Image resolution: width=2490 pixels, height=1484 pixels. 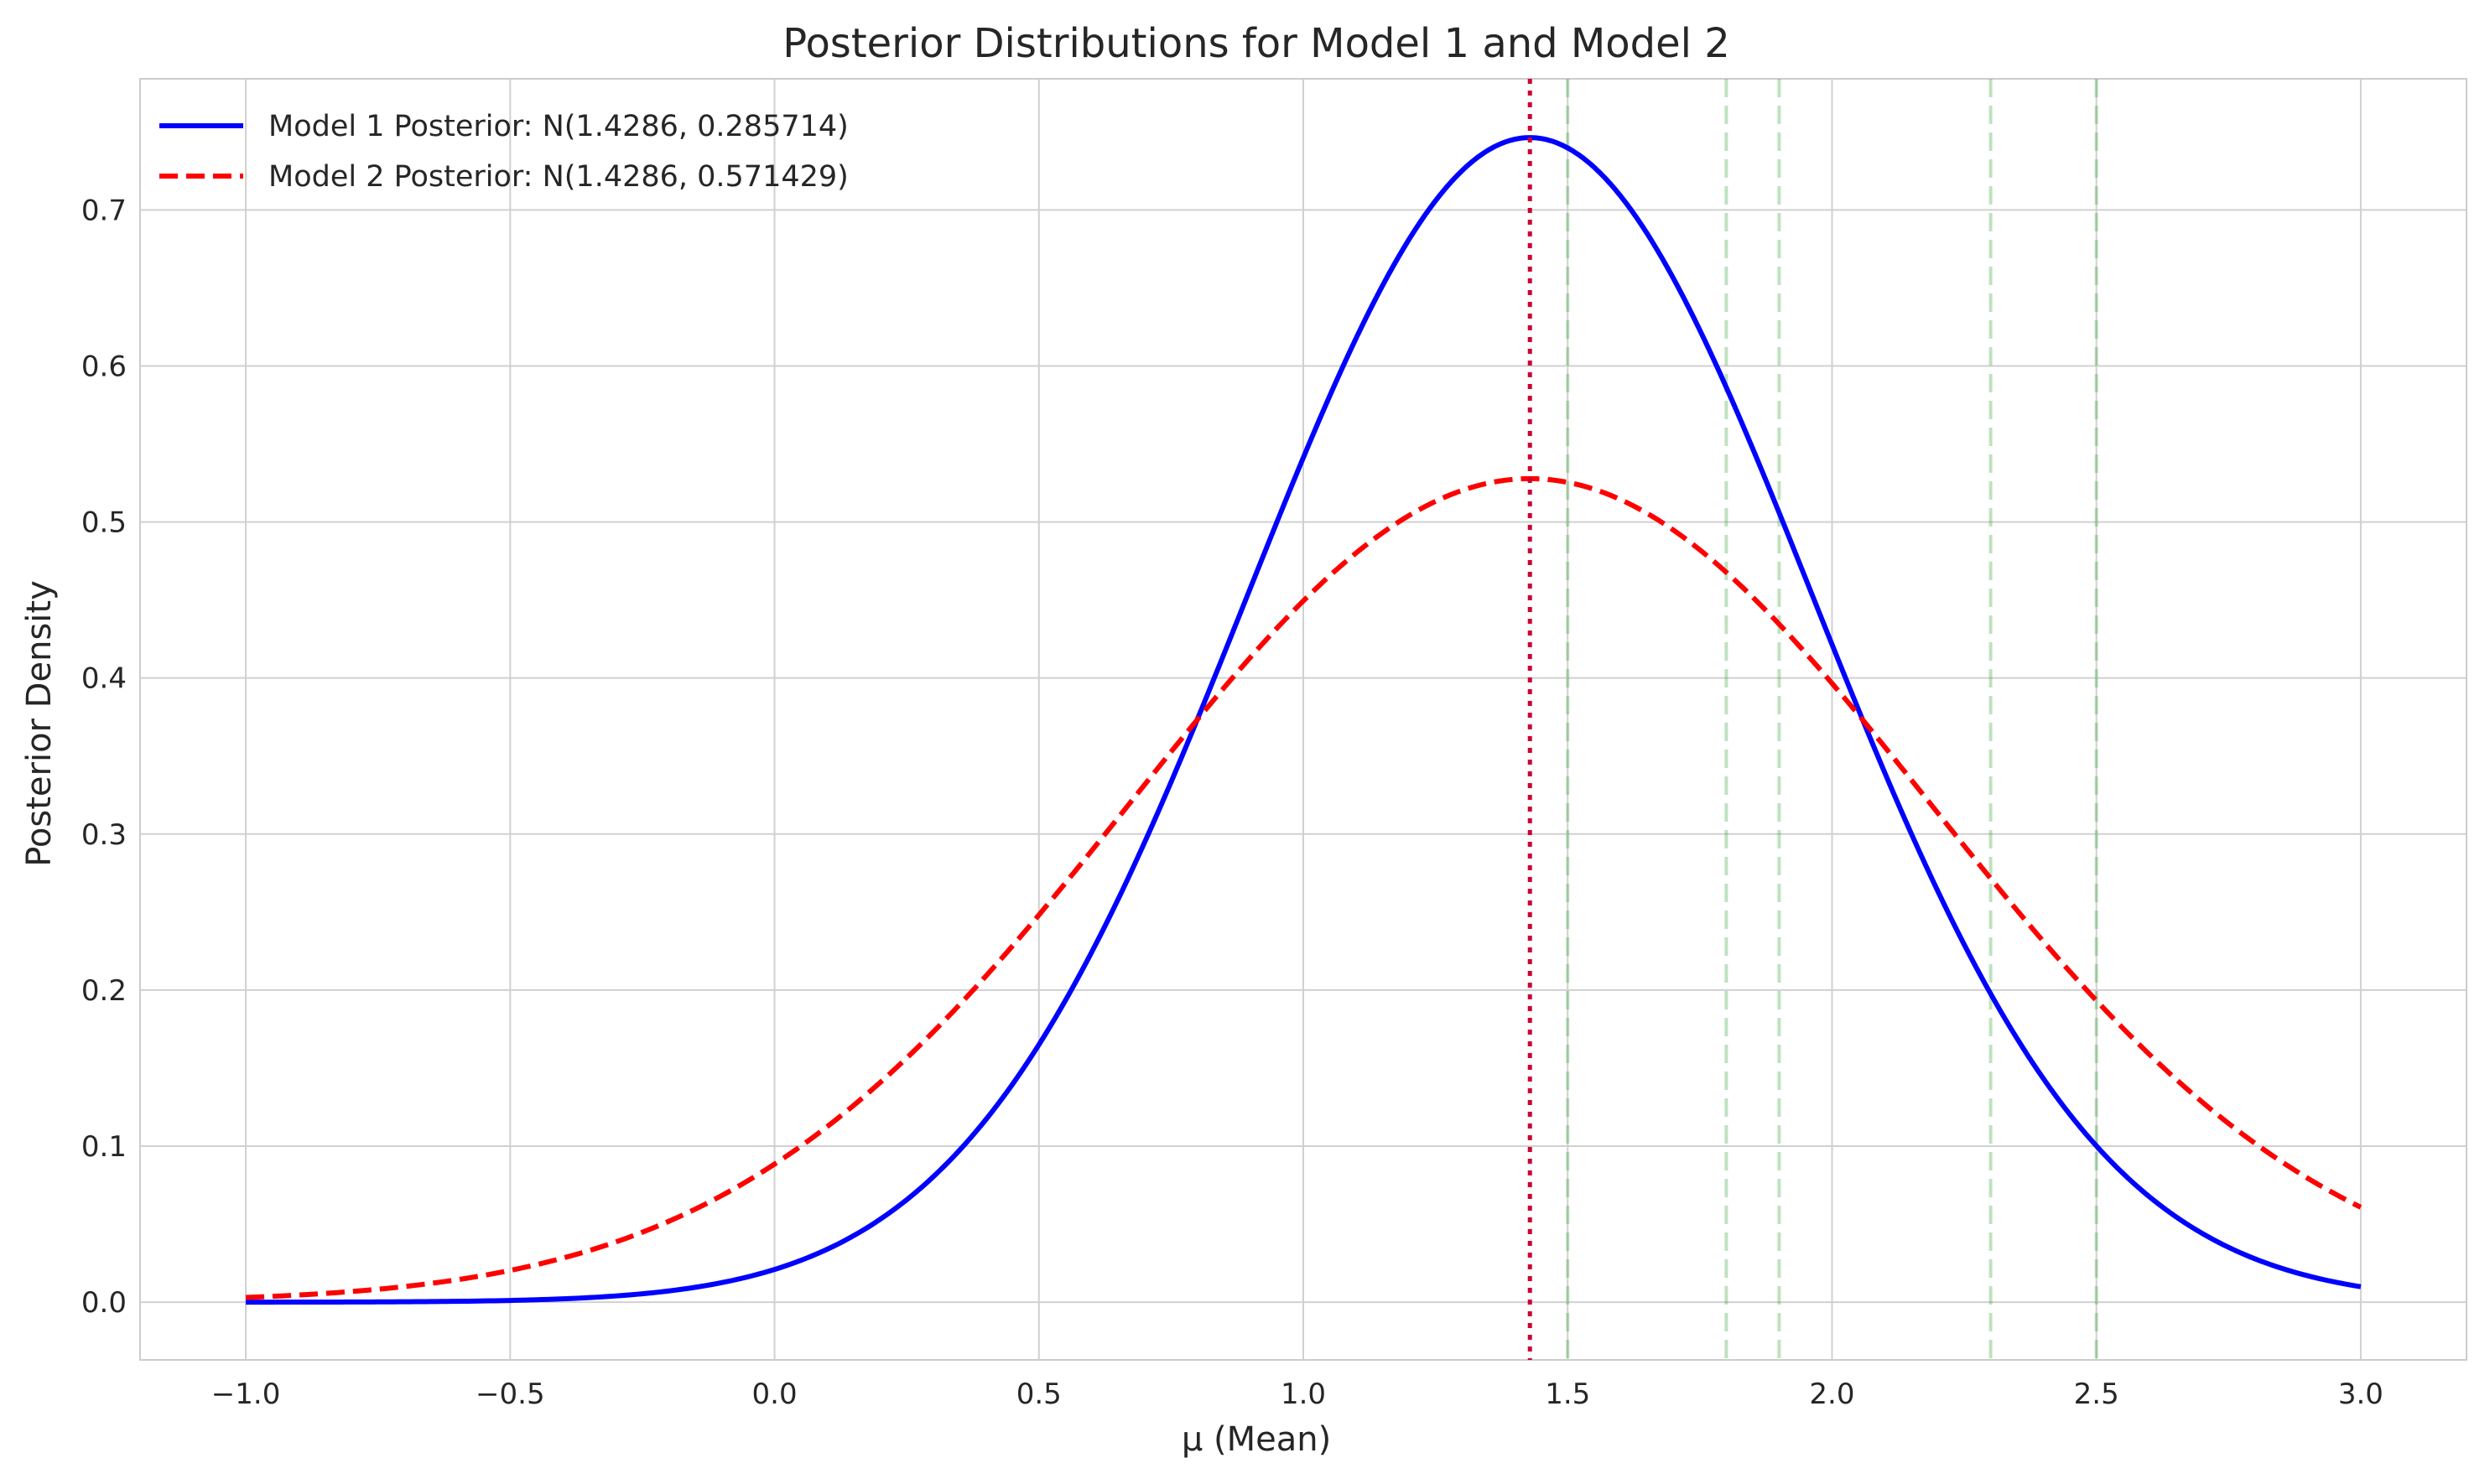 I want to click on x-tick-label: 1.5, so click(x=1567, y=1394).